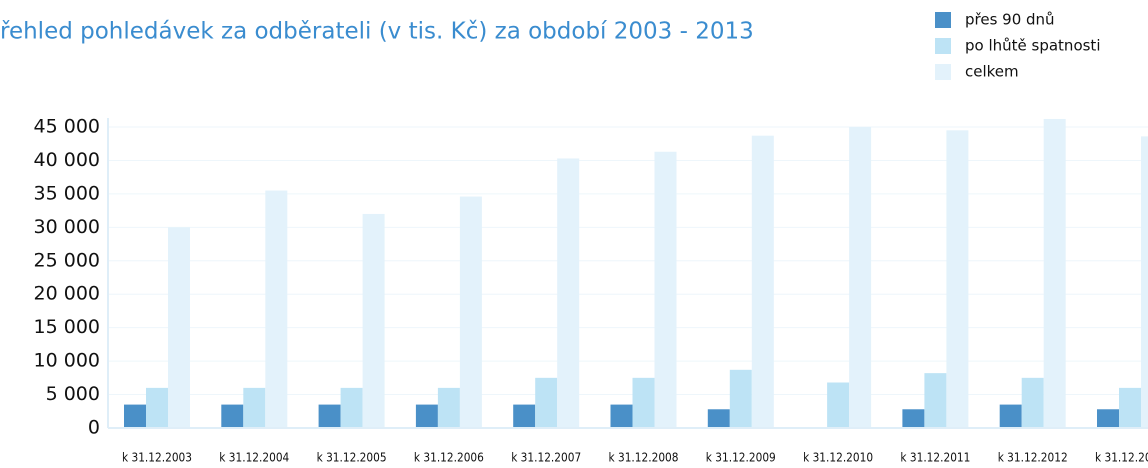 The image size is (1148, 468). Describe the element at coordinates (1010, 20) in the screenshot. I see `legend-label: přes 90 dnů` at that location.